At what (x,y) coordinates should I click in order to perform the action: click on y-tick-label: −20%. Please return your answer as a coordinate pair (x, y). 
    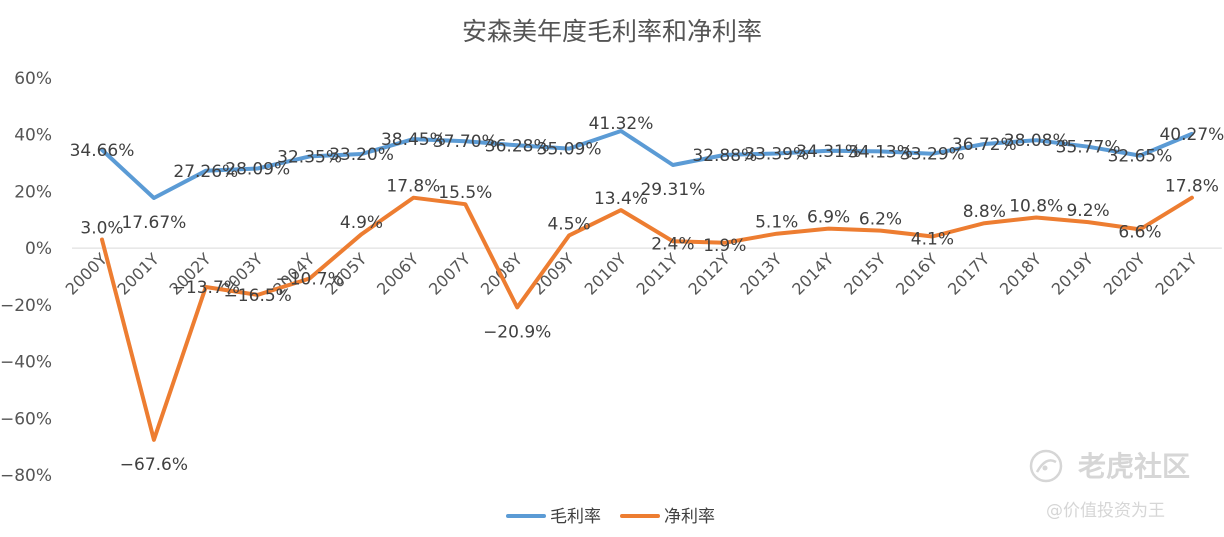
    Looking at the image, I should click on (26, 306).